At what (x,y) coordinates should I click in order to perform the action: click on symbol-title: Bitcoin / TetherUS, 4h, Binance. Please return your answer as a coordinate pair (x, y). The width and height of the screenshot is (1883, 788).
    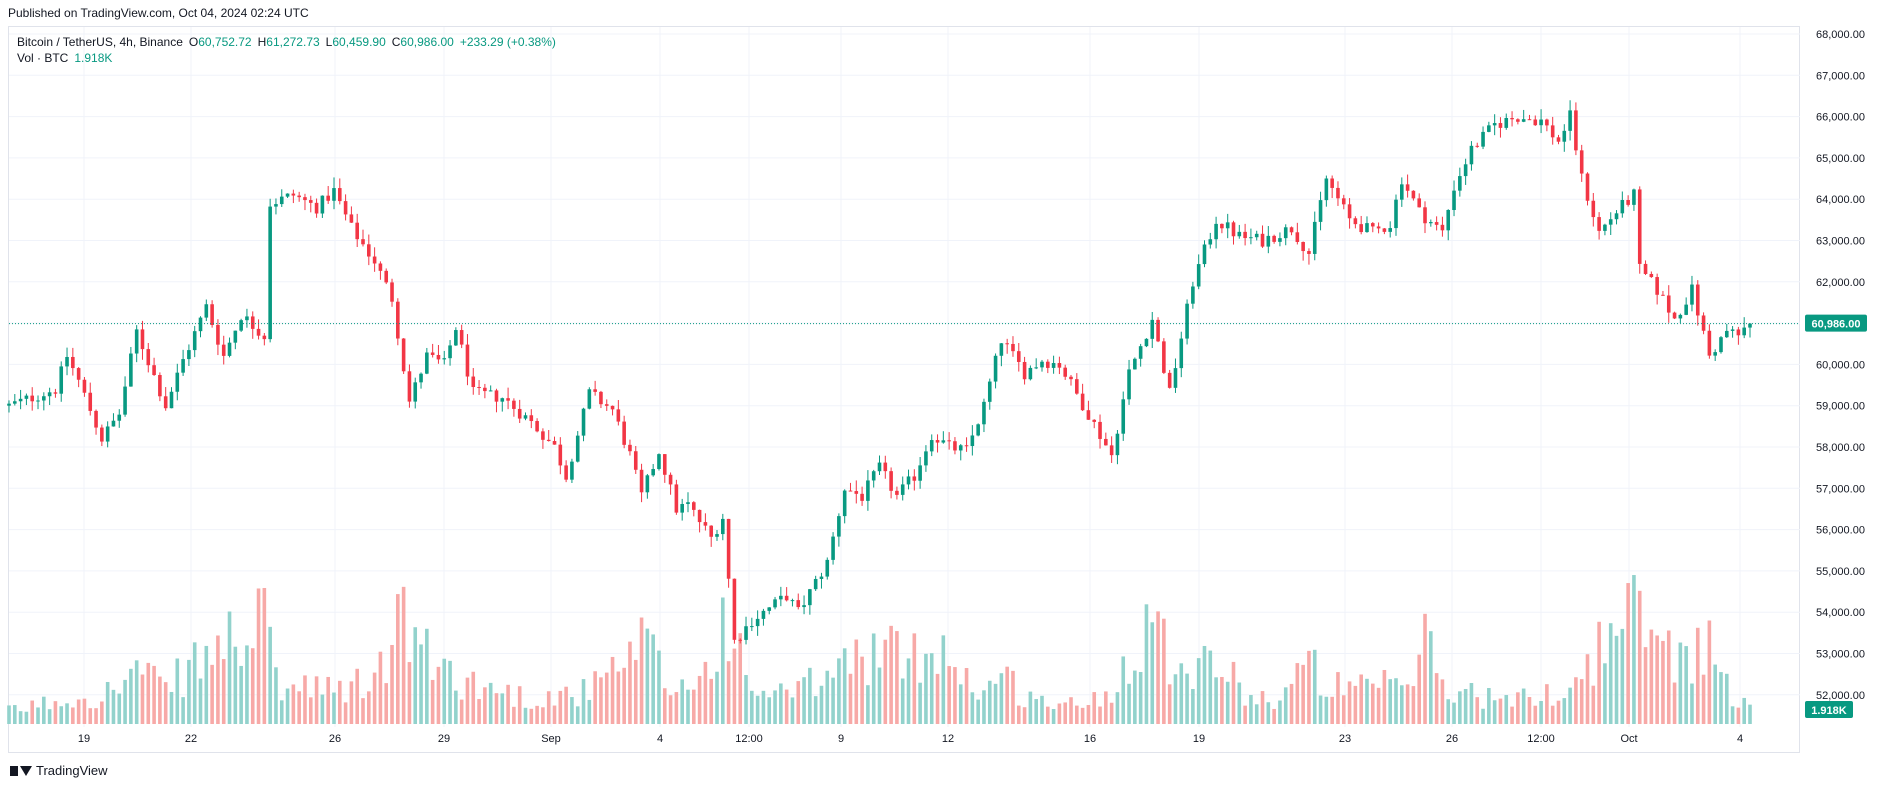
    Looking at the image, I should click on (100, 42).